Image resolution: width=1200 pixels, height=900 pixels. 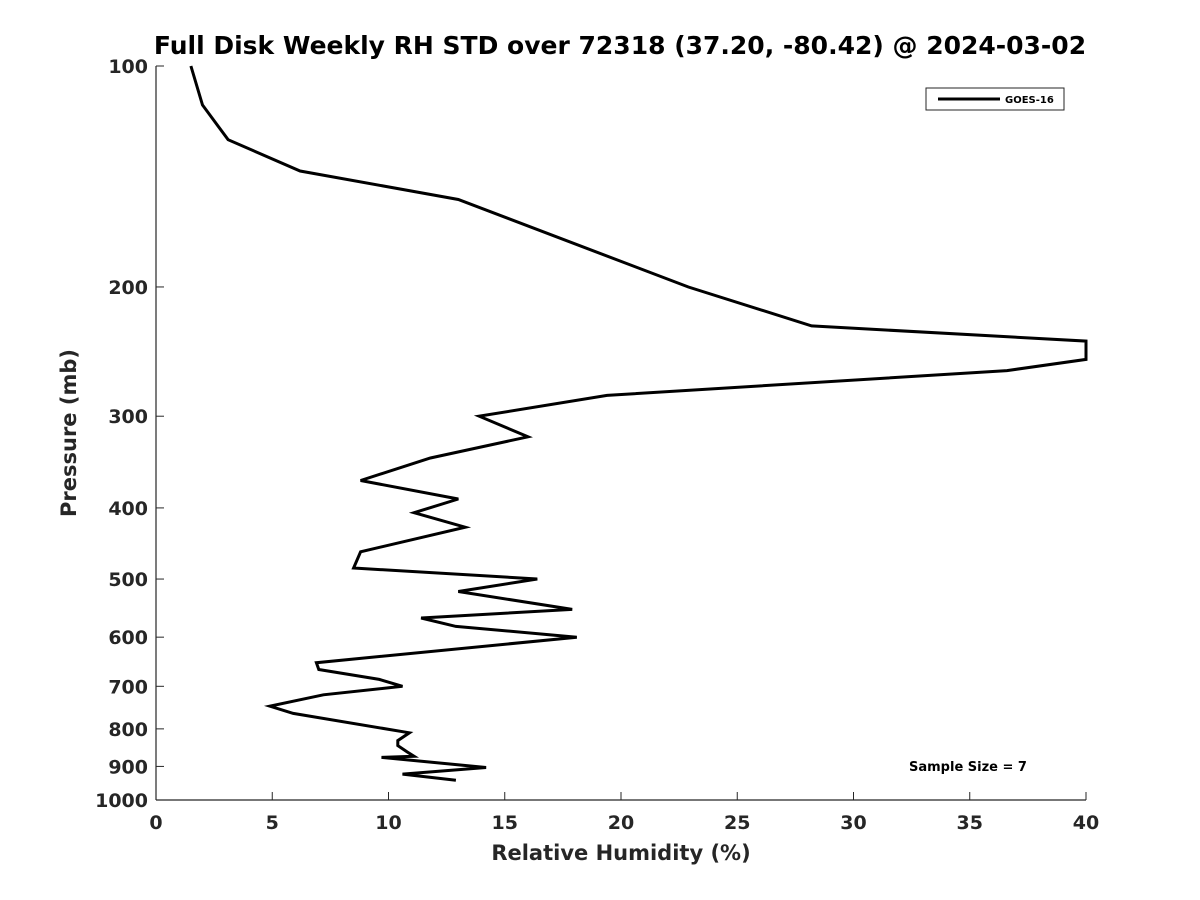 I want to click on legend-entry-goes-16: GOES-16, so click(x=1029, y=100).